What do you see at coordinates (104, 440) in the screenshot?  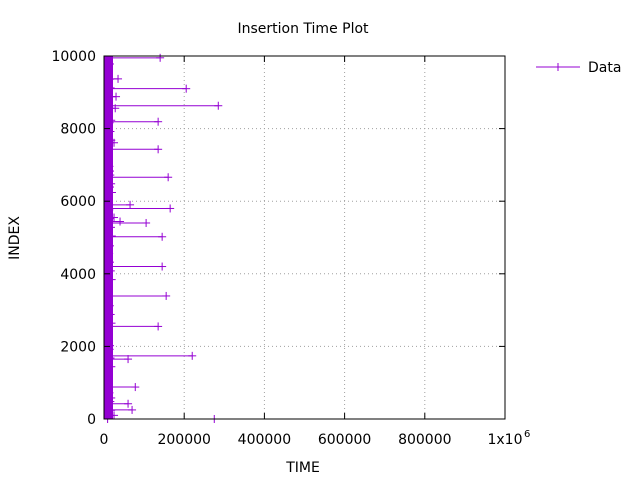 I see `x-tick-label: 0` at bounding box center [104, 440].